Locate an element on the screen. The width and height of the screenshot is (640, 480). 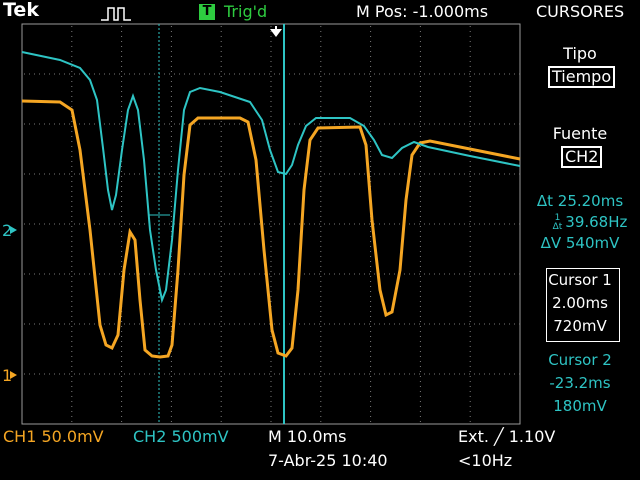
inverse-delta-t-readout: 1 Δt 39.68Hz is located at coordinates (590, 222).